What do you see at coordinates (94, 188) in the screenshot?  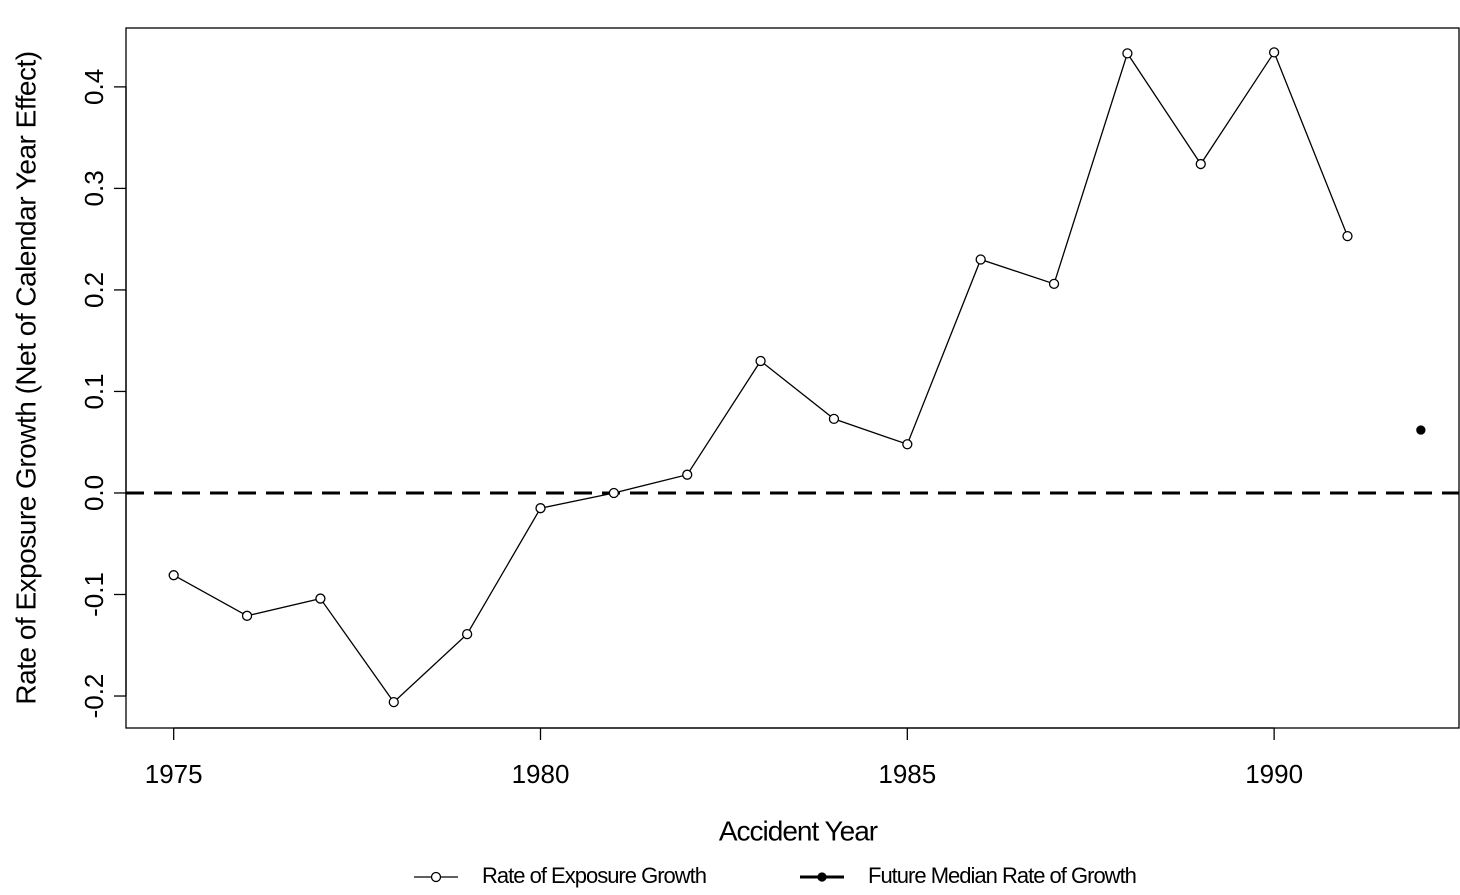 I see `y-tick-label: 0.3` at bounding box center [94, 188].